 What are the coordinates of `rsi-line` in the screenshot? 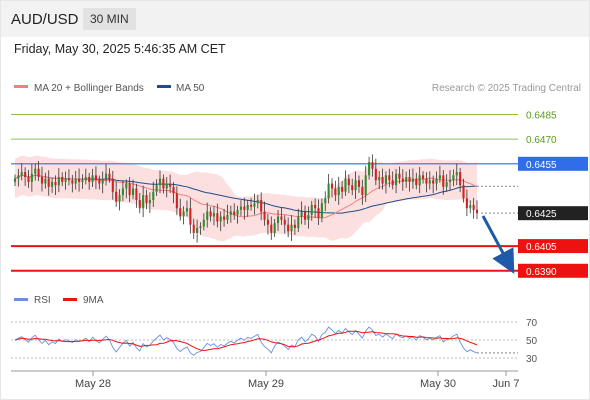 It's located at (246, 341).